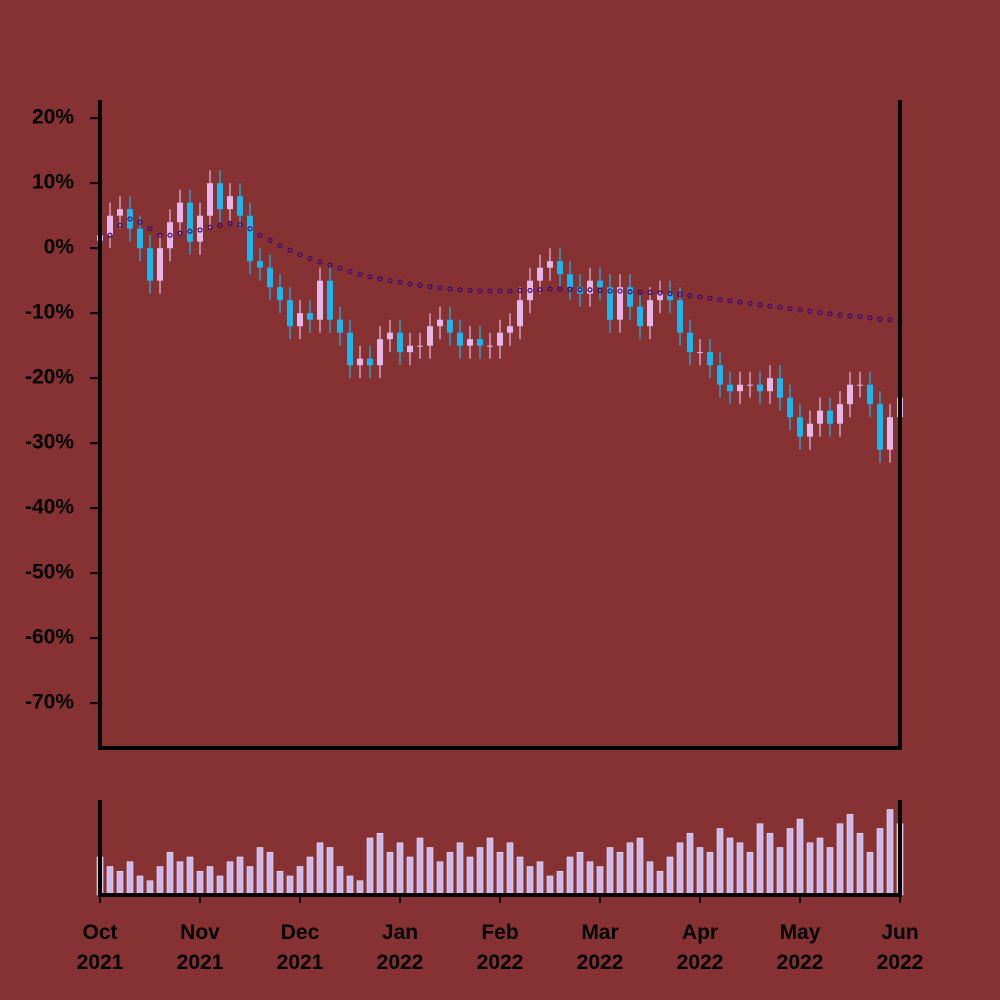  Describe the element at coordinates (200, 932) in the screenshot. I see `x-tick-label-line: Nov` at that location.